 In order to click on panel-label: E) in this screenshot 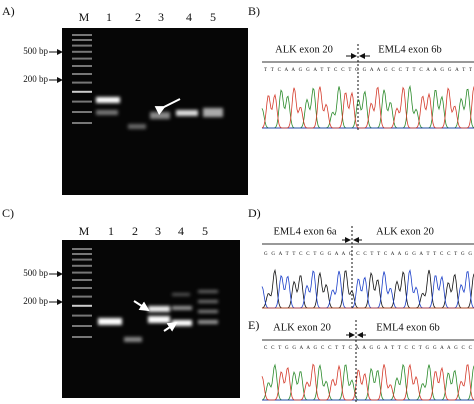, I will do `click(253, 325)`.